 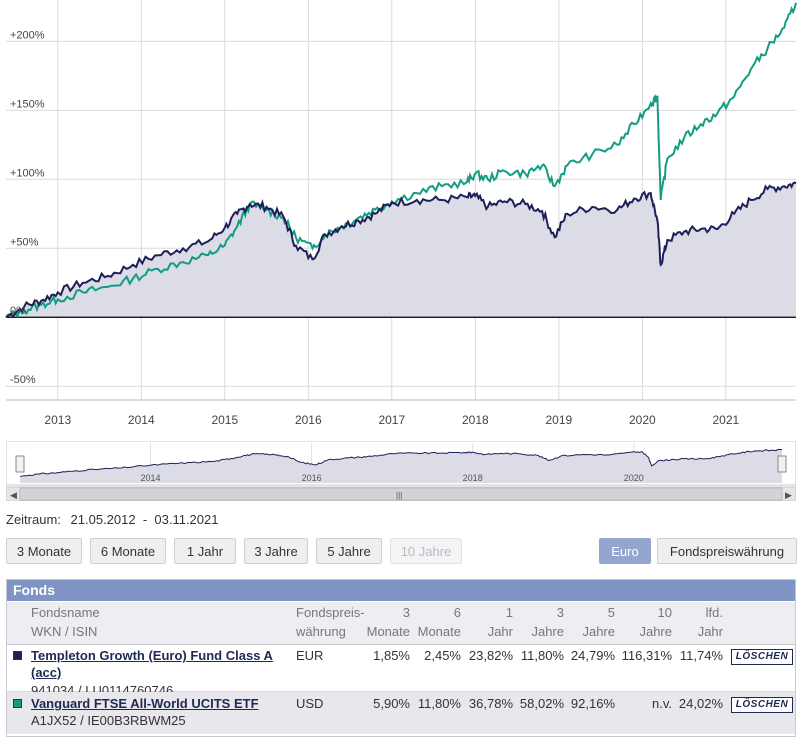 What do you see at coordinates (714, 612) in the screenshot?
I see `col-period-top: lfd.` at bounding box center [714, 612].